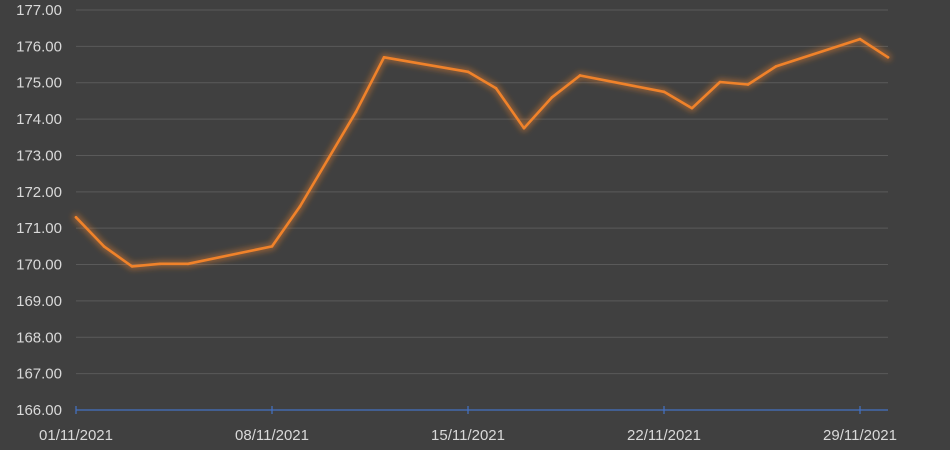  I want to click on x-tick-label: 15/11/2021, so click(468, 435).